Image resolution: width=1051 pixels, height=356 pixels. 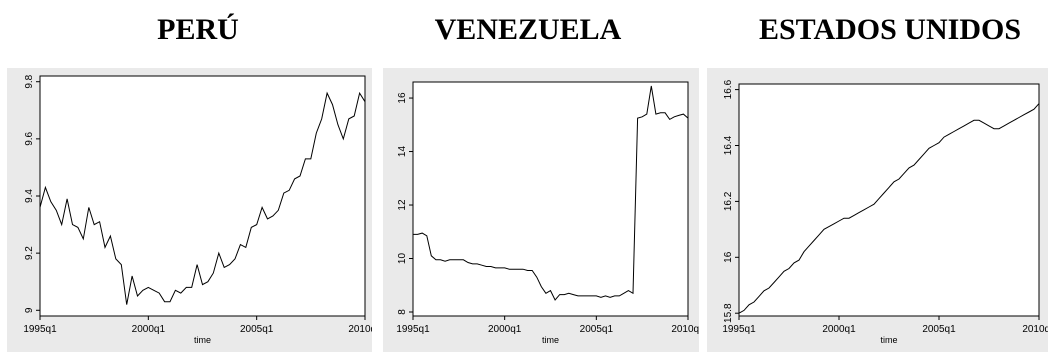 I want to click on y-tick-label: 16.6, so click(x=728, y=89).